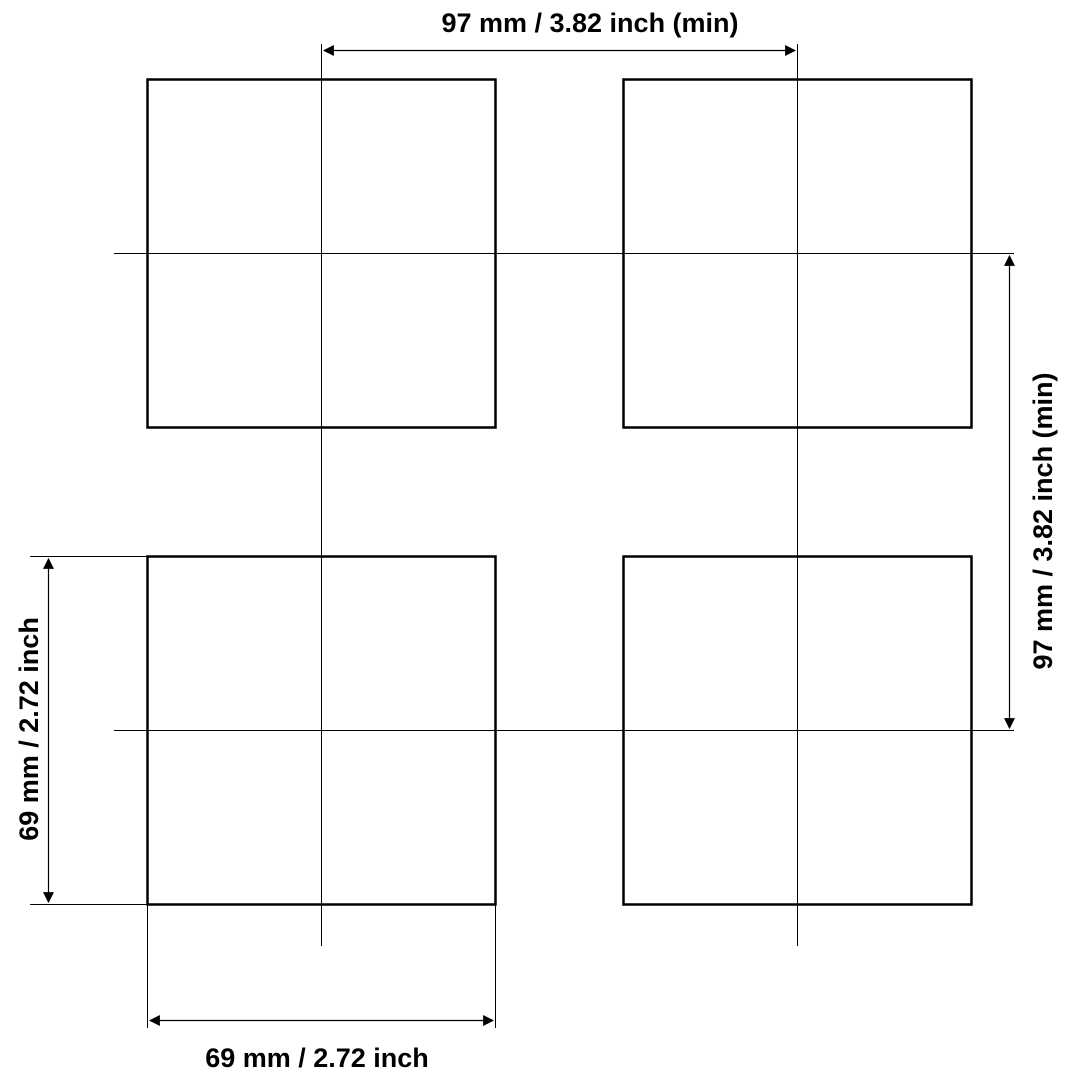 The height and width of the screenshot is (1083, 1065). Describe the element at coordinates (29, 729) in the screenshot. I see `left-dimension-label: 69 mm / 2.72 inch` at that location.